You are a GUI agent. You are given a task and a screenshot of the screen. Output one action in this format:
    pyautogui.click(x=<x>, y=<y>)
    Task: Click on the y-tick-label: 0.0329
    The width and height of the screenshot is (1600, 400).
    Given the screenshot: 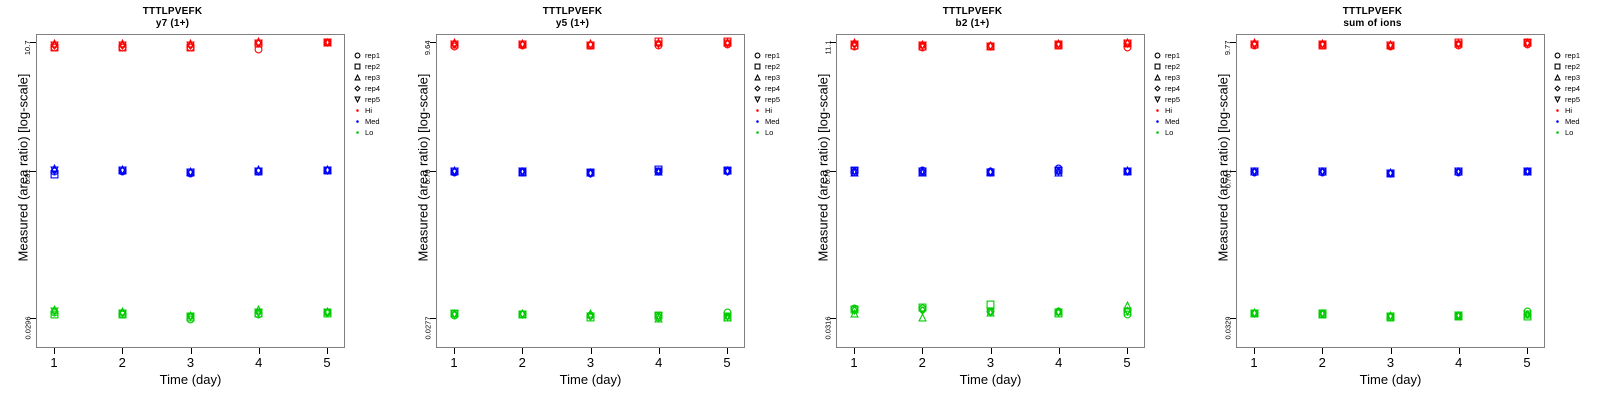 What is the action you would take?
    pyautogui.click(x=1228, y=328)
    